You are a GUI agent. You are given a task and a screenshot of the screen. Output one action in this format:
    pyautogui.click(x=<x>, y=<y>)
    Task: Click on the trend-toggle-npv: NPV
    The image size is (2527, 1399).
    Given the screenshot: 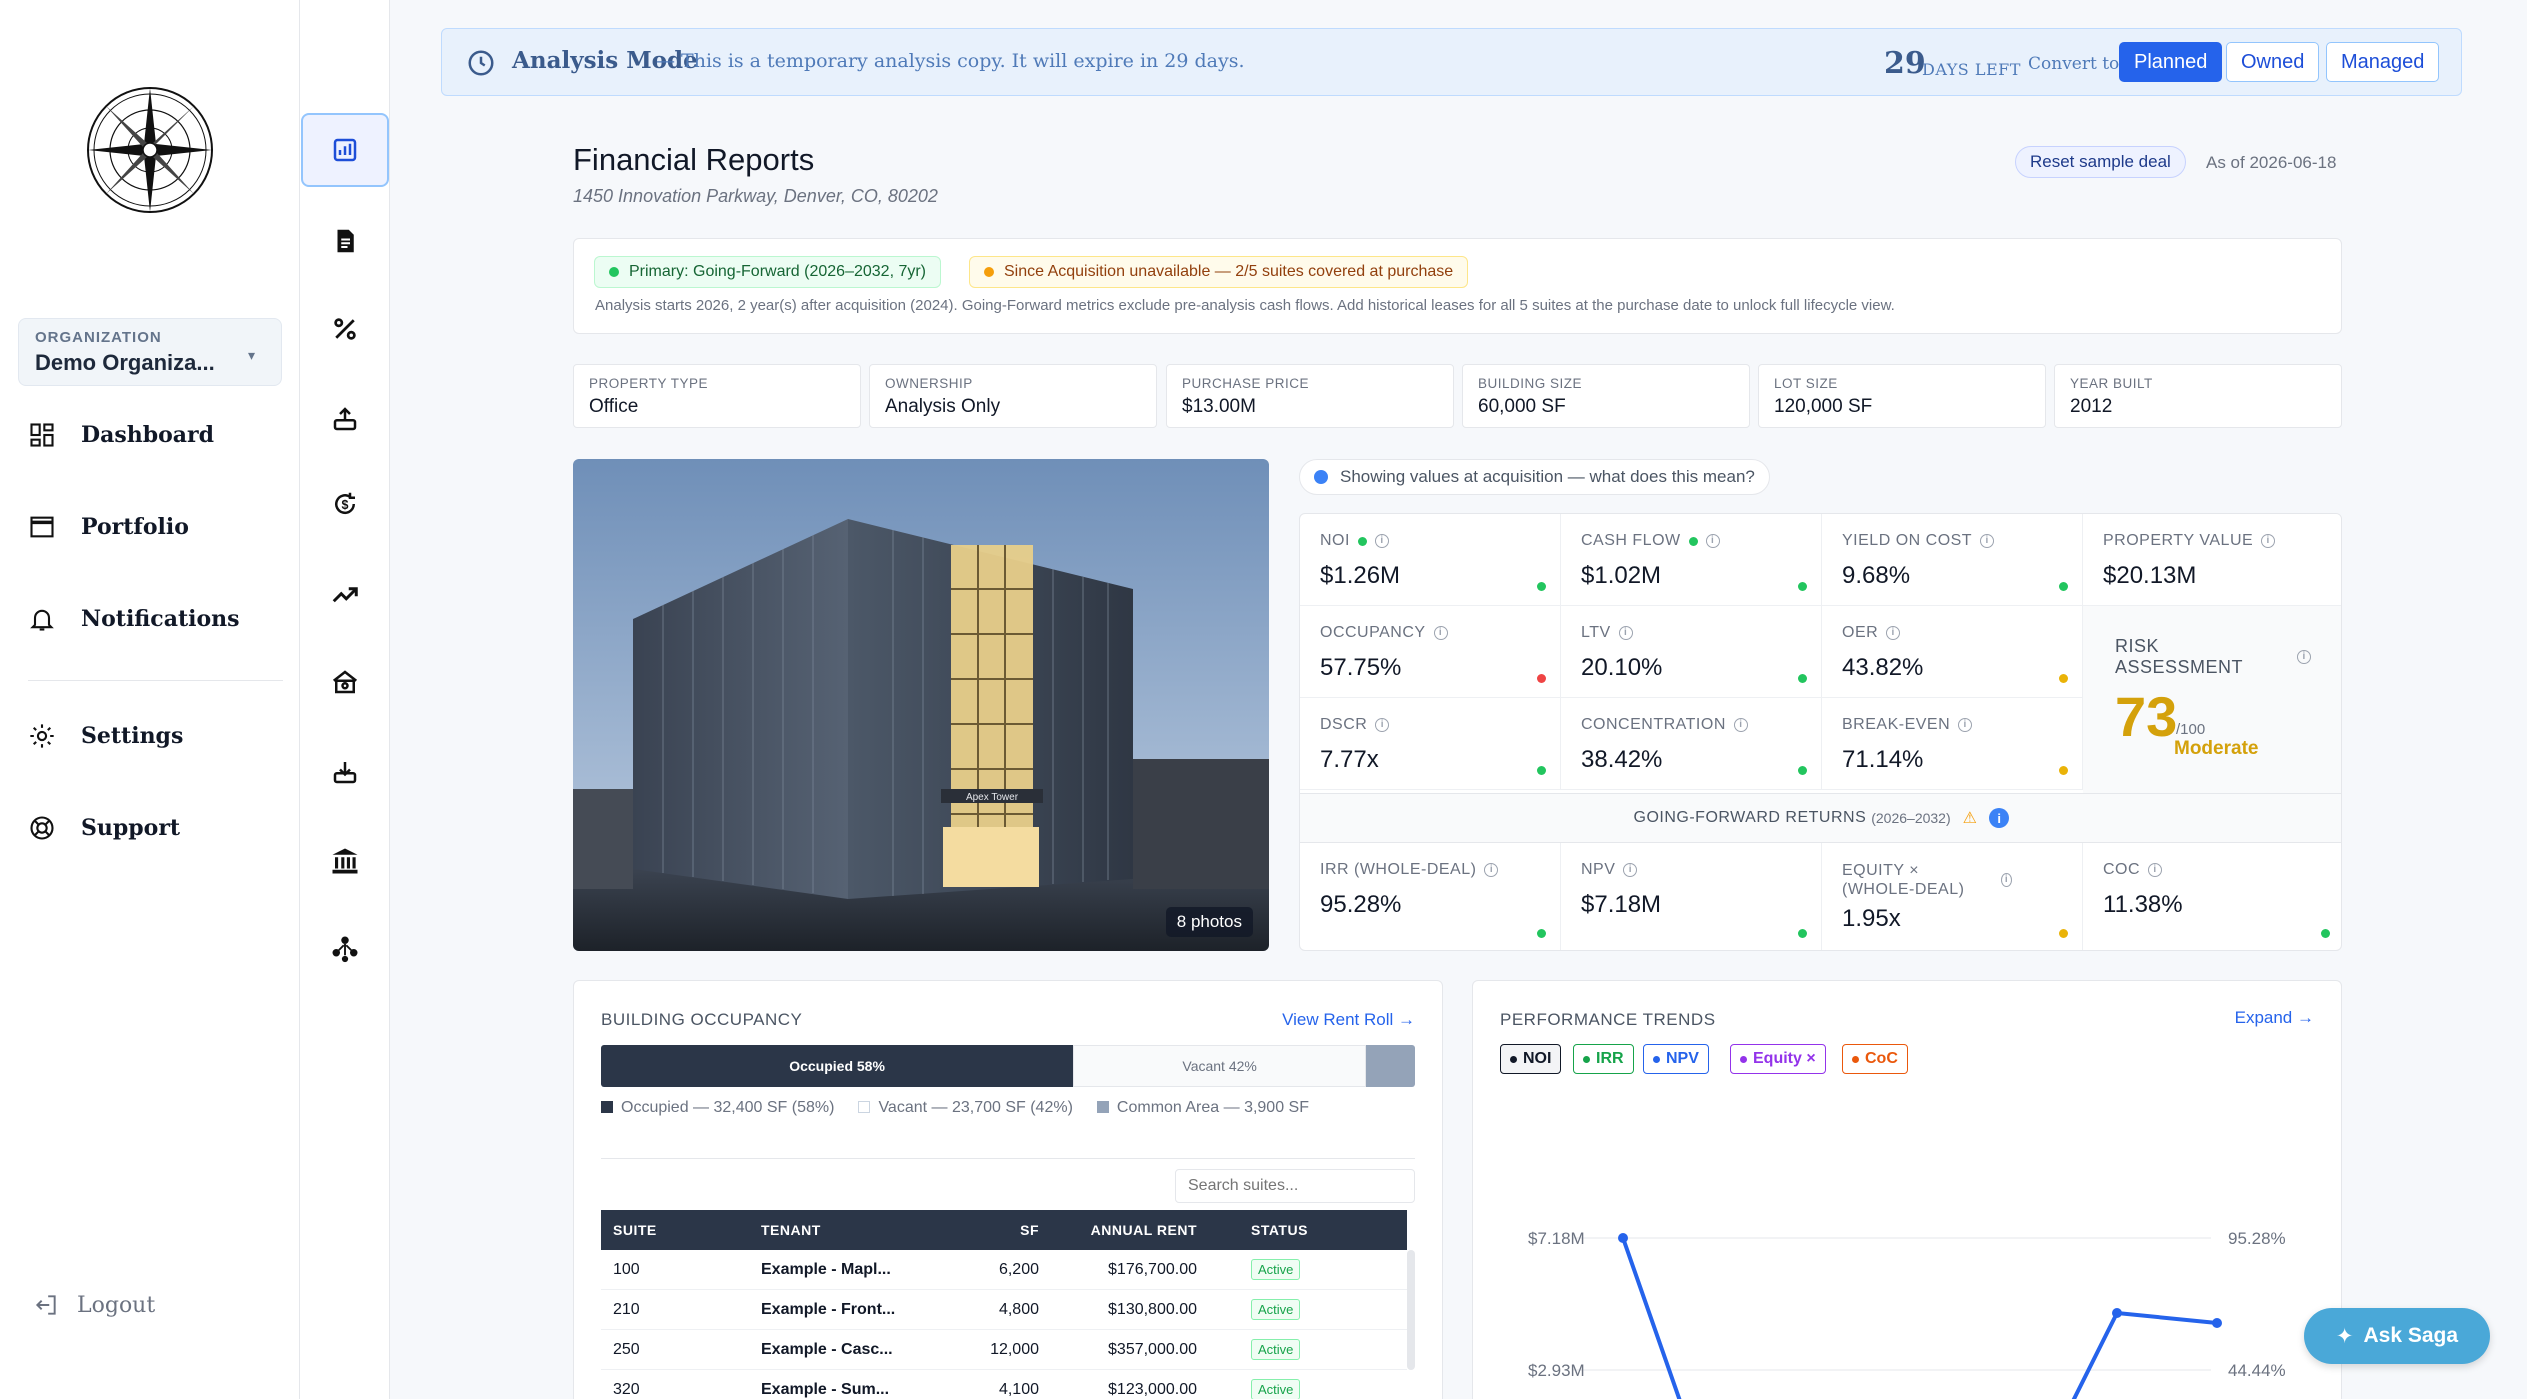 What is the action you would take?
    pyautogui.click(x=1676, y=1059)
    